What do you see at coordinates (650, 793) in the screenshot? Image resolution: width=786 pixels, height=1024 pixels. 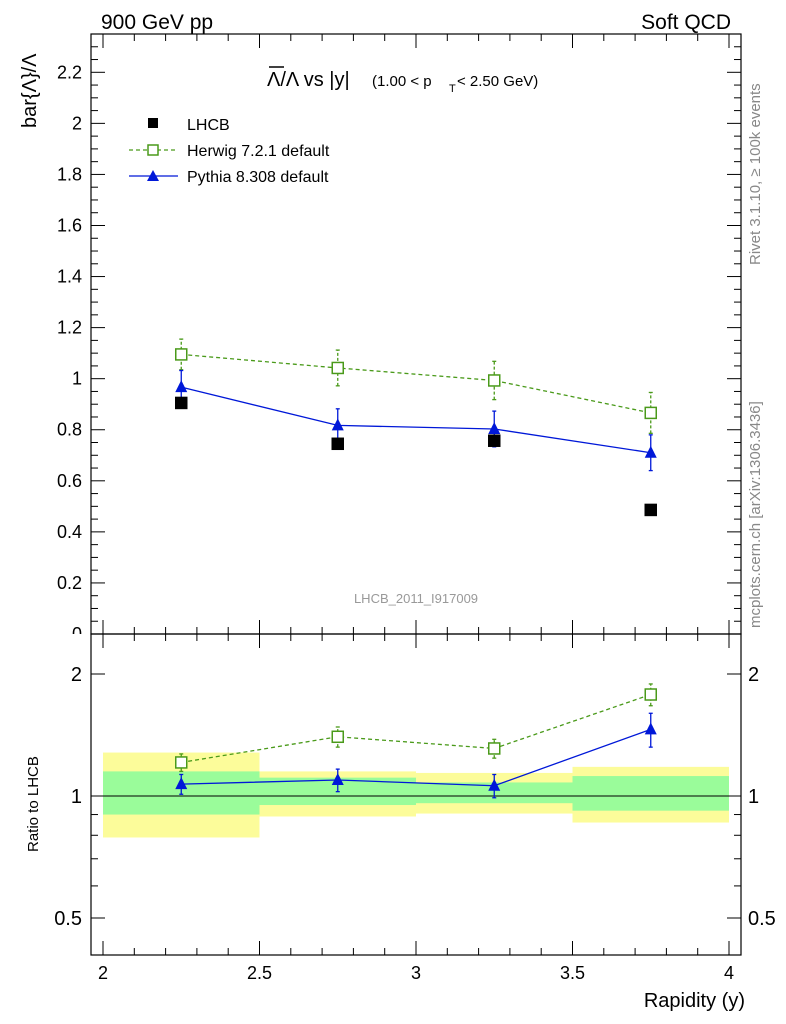 I see `ratio-band-inner` at bounding box center [650, 793].